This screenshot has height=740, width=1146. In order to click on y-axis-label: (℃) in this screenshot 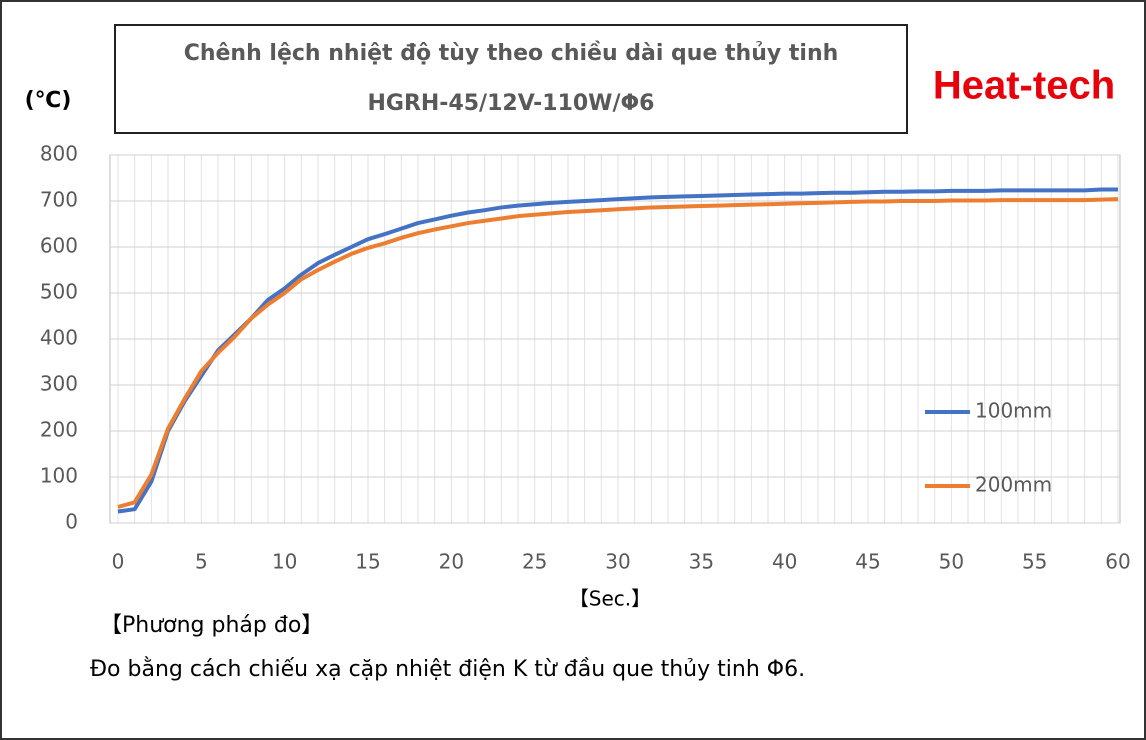, I will do `click(48, 100)`.